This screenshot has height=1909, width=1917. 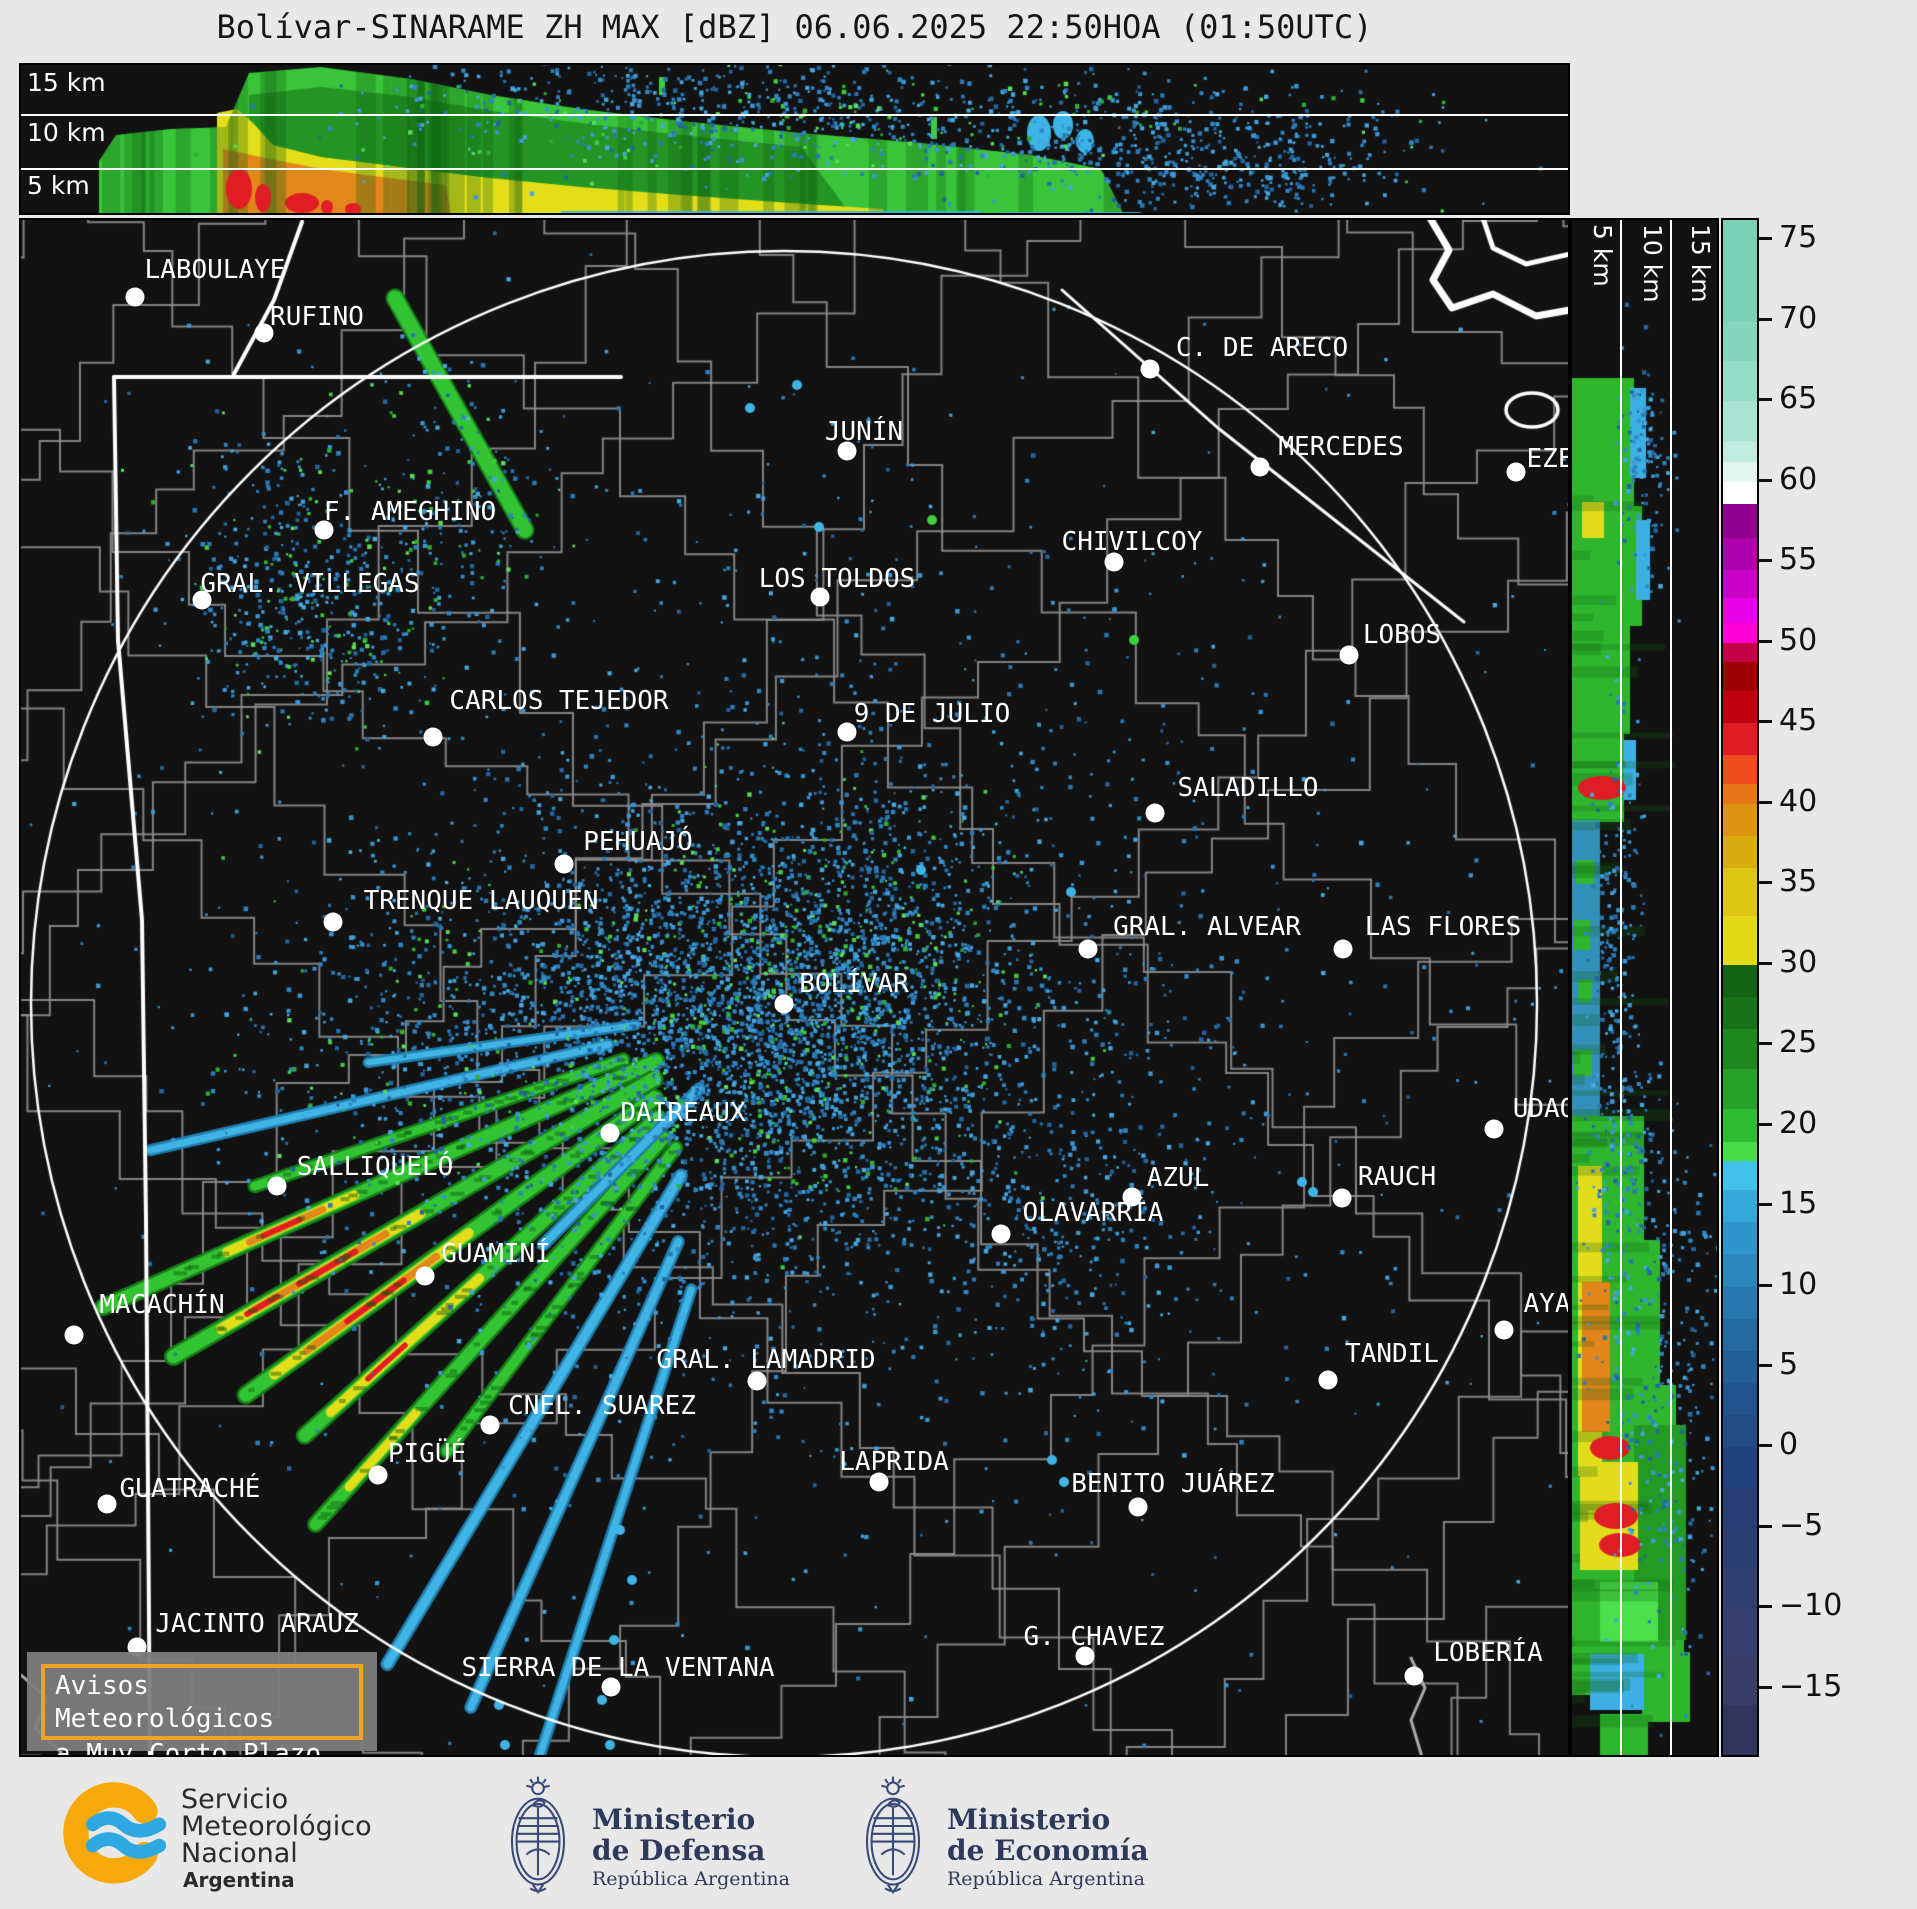 What do you see at coordinates (1798, 882) in the screenshot?
I see `colorbar-tick-label: 35` at bounding box center [1798, 882].